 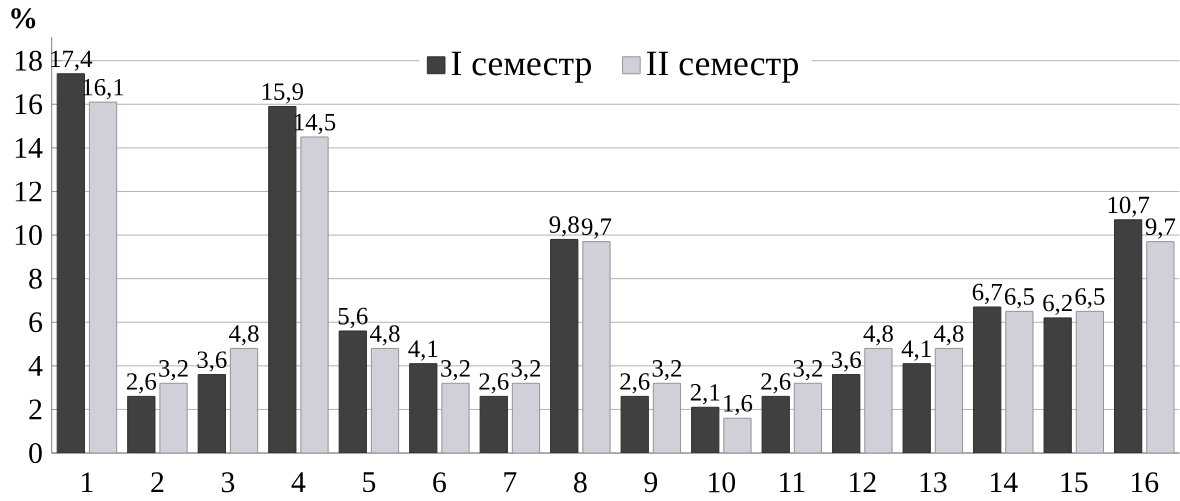 What do you see at coordinates (1004, 482) in the screenshot?
I see `x-tick-label: 14` at bounding box center [1004, 482].